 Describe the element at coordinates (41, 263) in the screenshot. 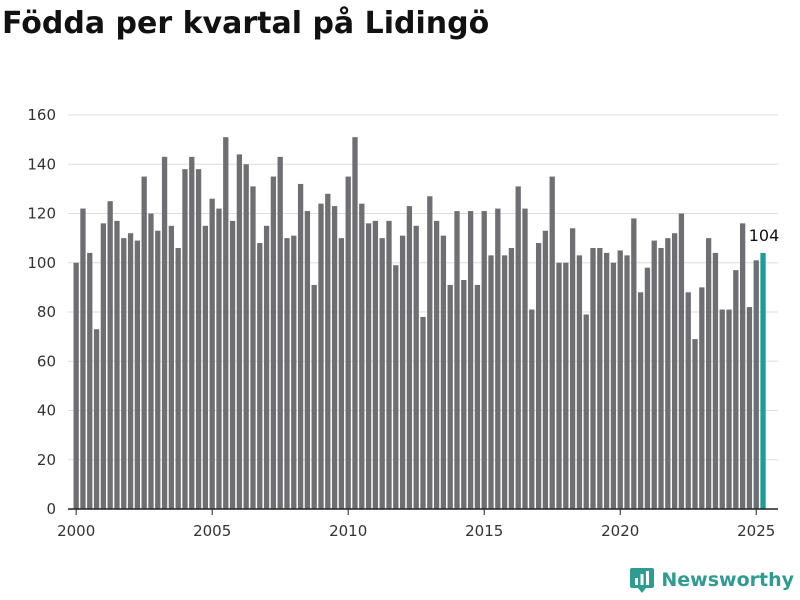

I see `y-tick-label: 100` at that location.